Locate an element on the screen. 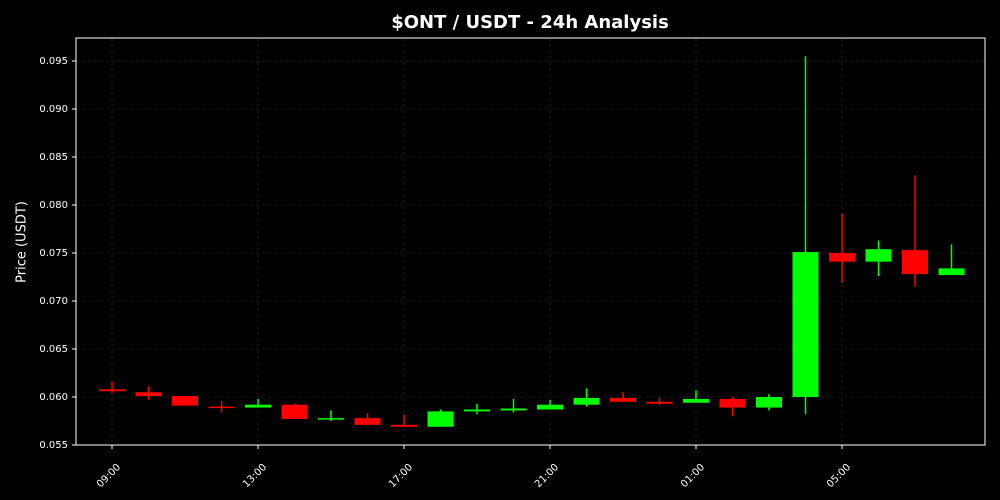  y-tick-label: 0.060 is located at coordinates (53, 397).